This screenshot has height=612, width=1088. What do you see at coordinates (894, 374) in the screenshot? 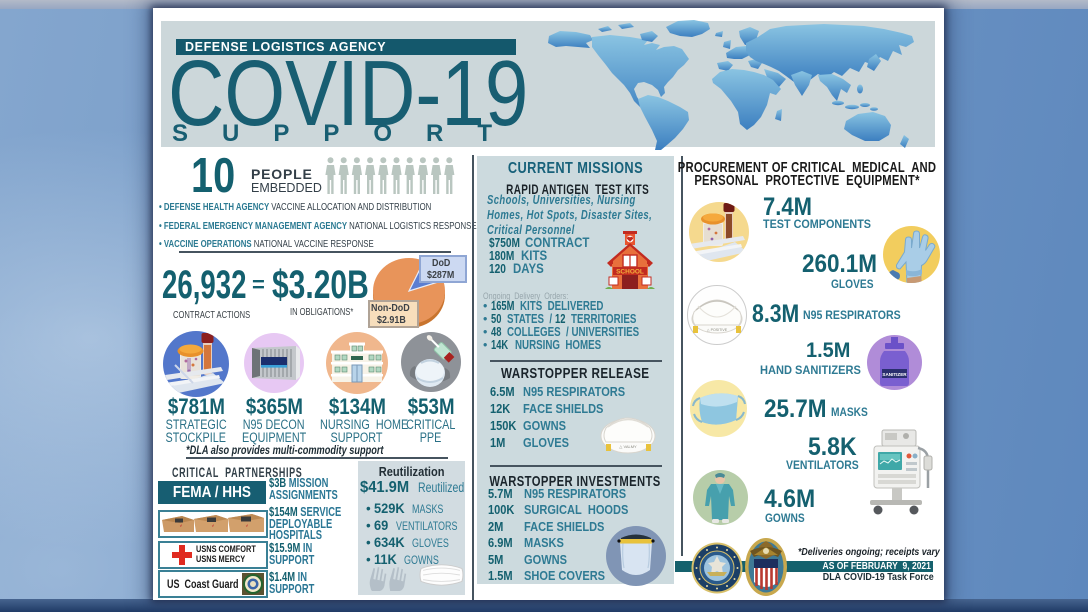
I see `svg-text: SANITIZER` at bounding box center [894, 374].